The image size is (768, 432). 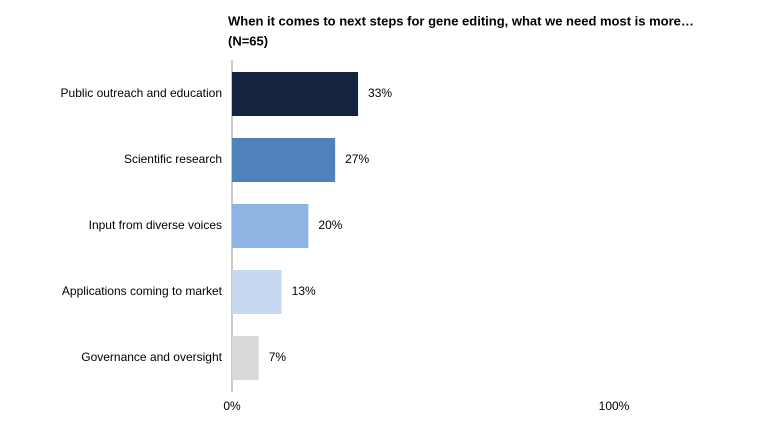 What do you see at coordinates (330, 225) in the screenshot?
I see `value-label: 20%` at bounding box center [330, 225].